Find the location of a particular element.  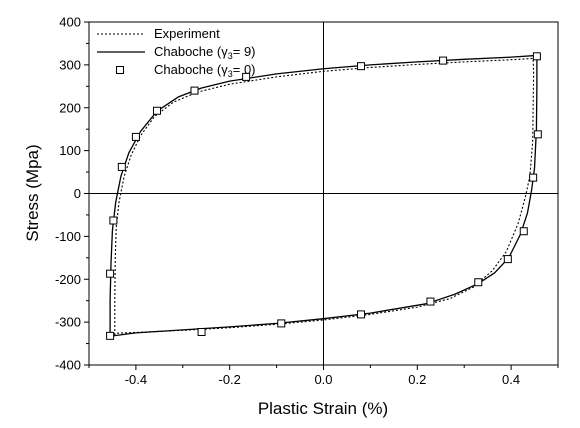

y-tick-label: 0 is located at coordinates (77, 193).